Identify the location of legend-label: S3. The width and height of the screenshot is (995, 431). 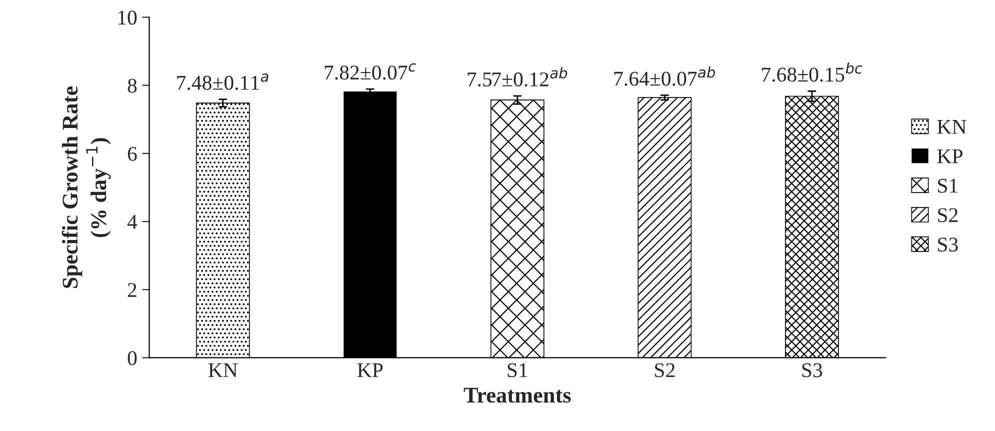
(948, 245).